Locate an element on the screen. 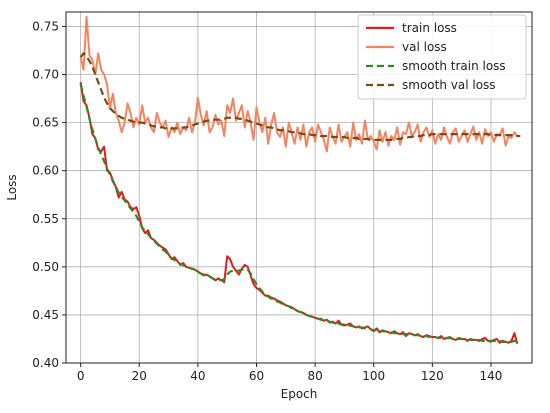 The height and width of the screenshot is (413, 550). x-tick-label: 20 is located at coordinates (139, 376).